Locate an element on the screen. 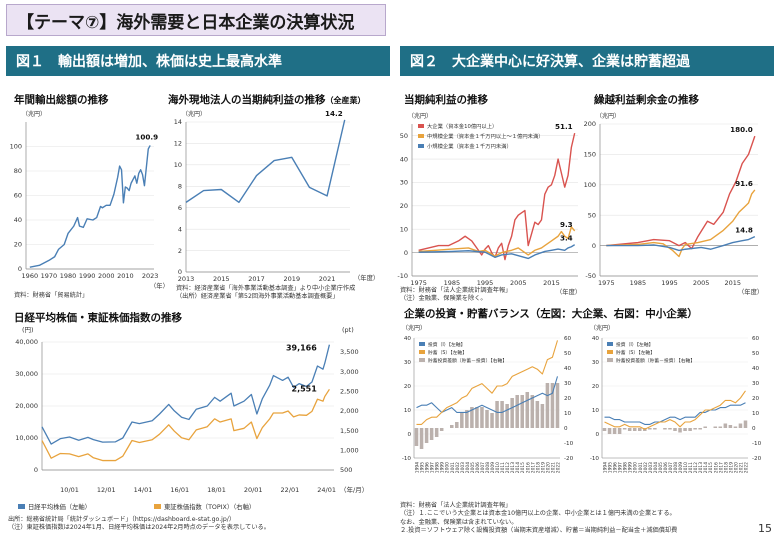 This screenshot has height=540, width=780. x-tick-label: 14/01 is located at coordinates (143, 490).